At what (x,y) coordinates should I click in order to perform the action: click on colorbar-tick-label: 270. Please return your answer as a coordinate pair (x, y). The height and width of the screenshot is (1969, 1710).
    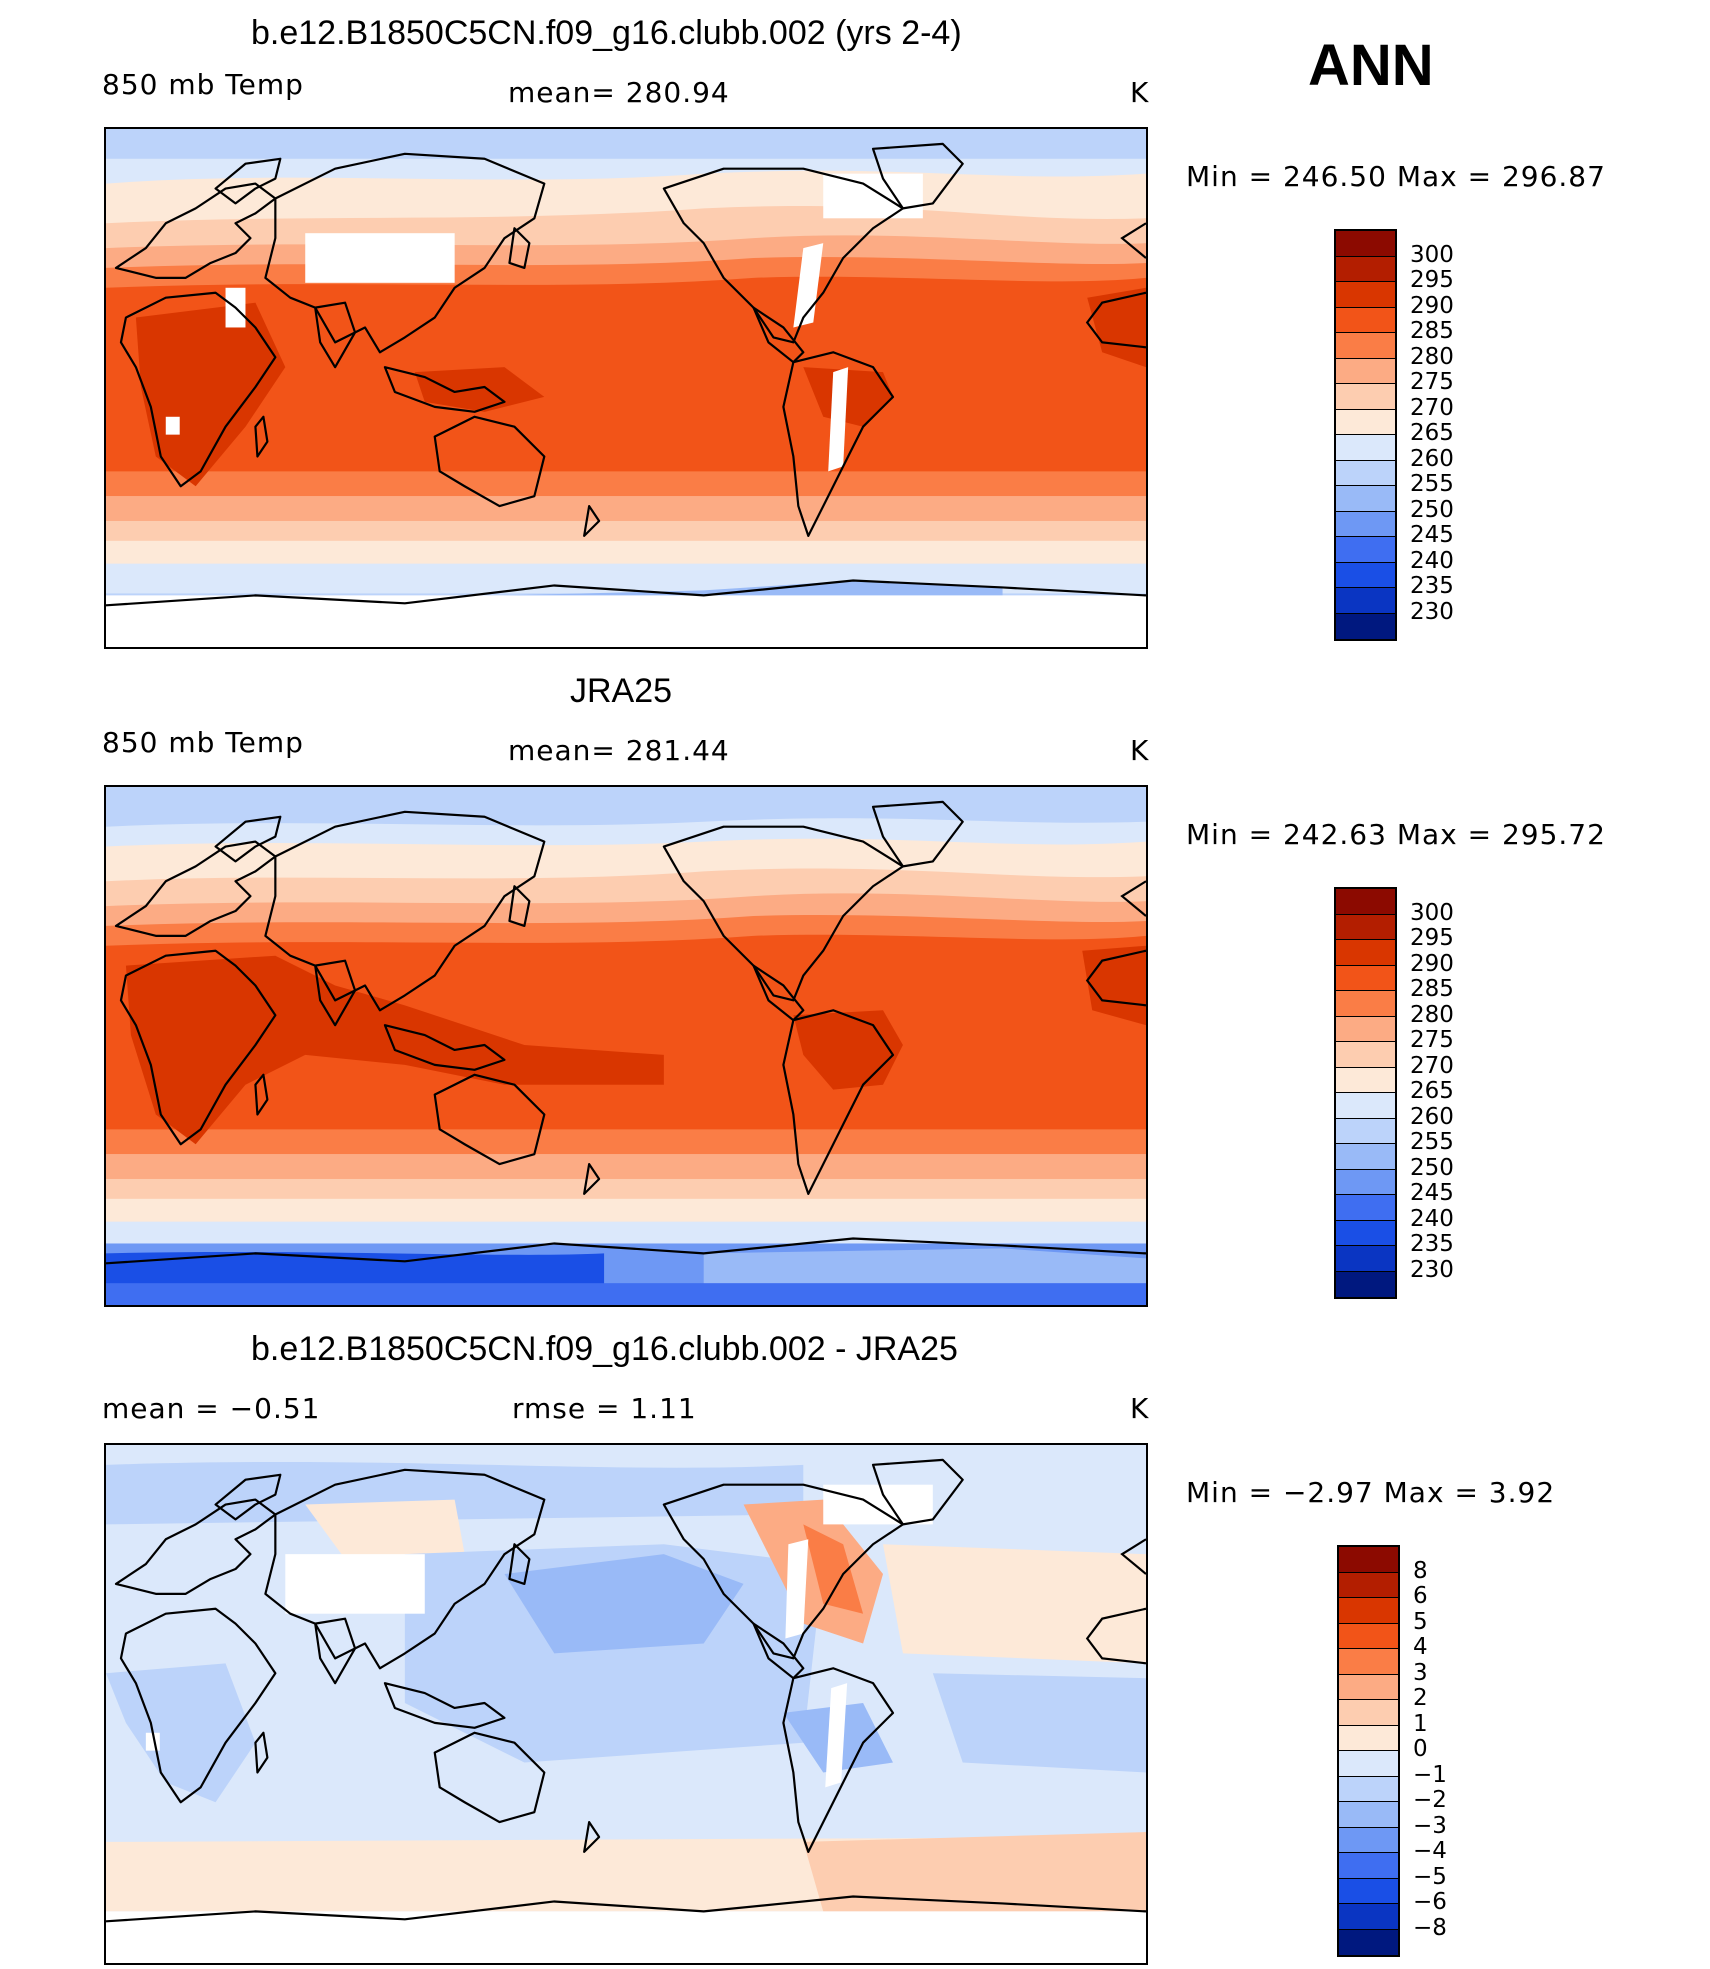
    Looking at the image, I should click on (1432, 1065).